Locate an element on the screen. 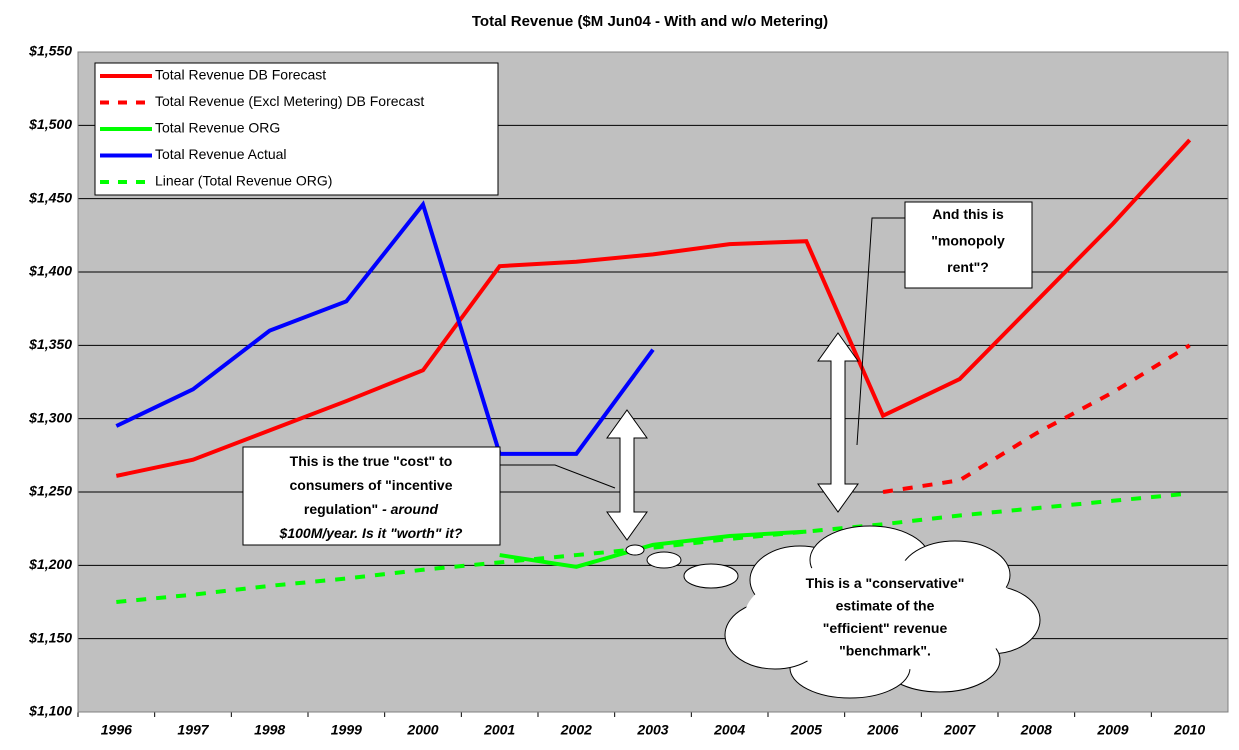  x-tick-label: 1997 is located at coordinates (193, 730).